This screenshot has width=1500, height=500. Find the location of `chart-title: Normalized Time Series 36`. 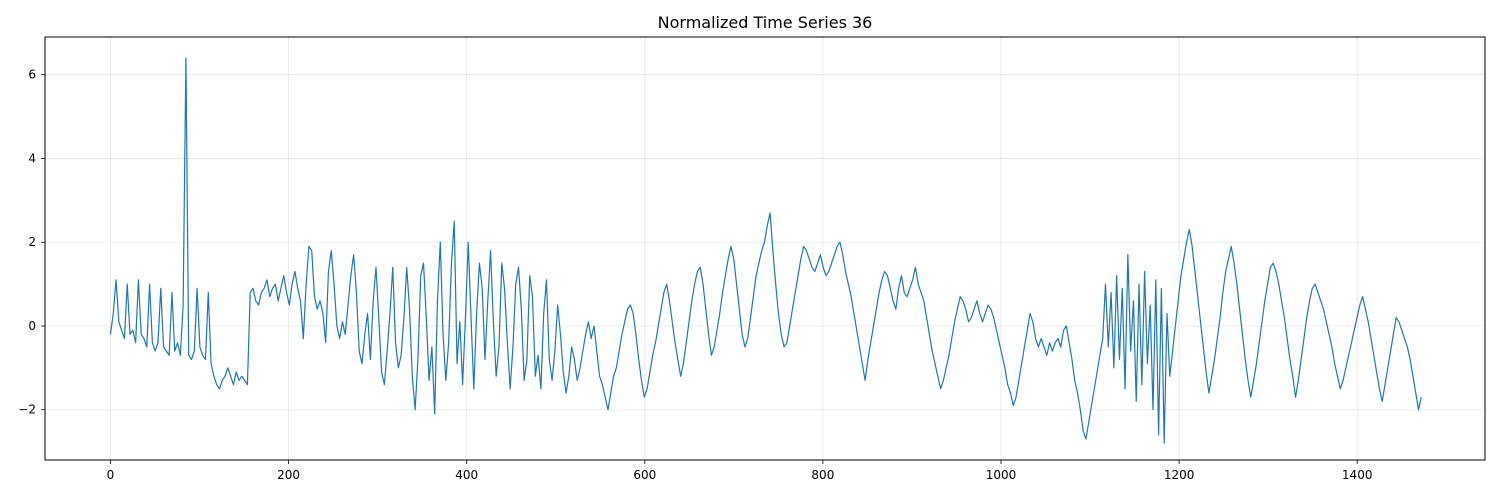

chart-title: Normalized Time Series 36 is located at coordinates (765, 22).